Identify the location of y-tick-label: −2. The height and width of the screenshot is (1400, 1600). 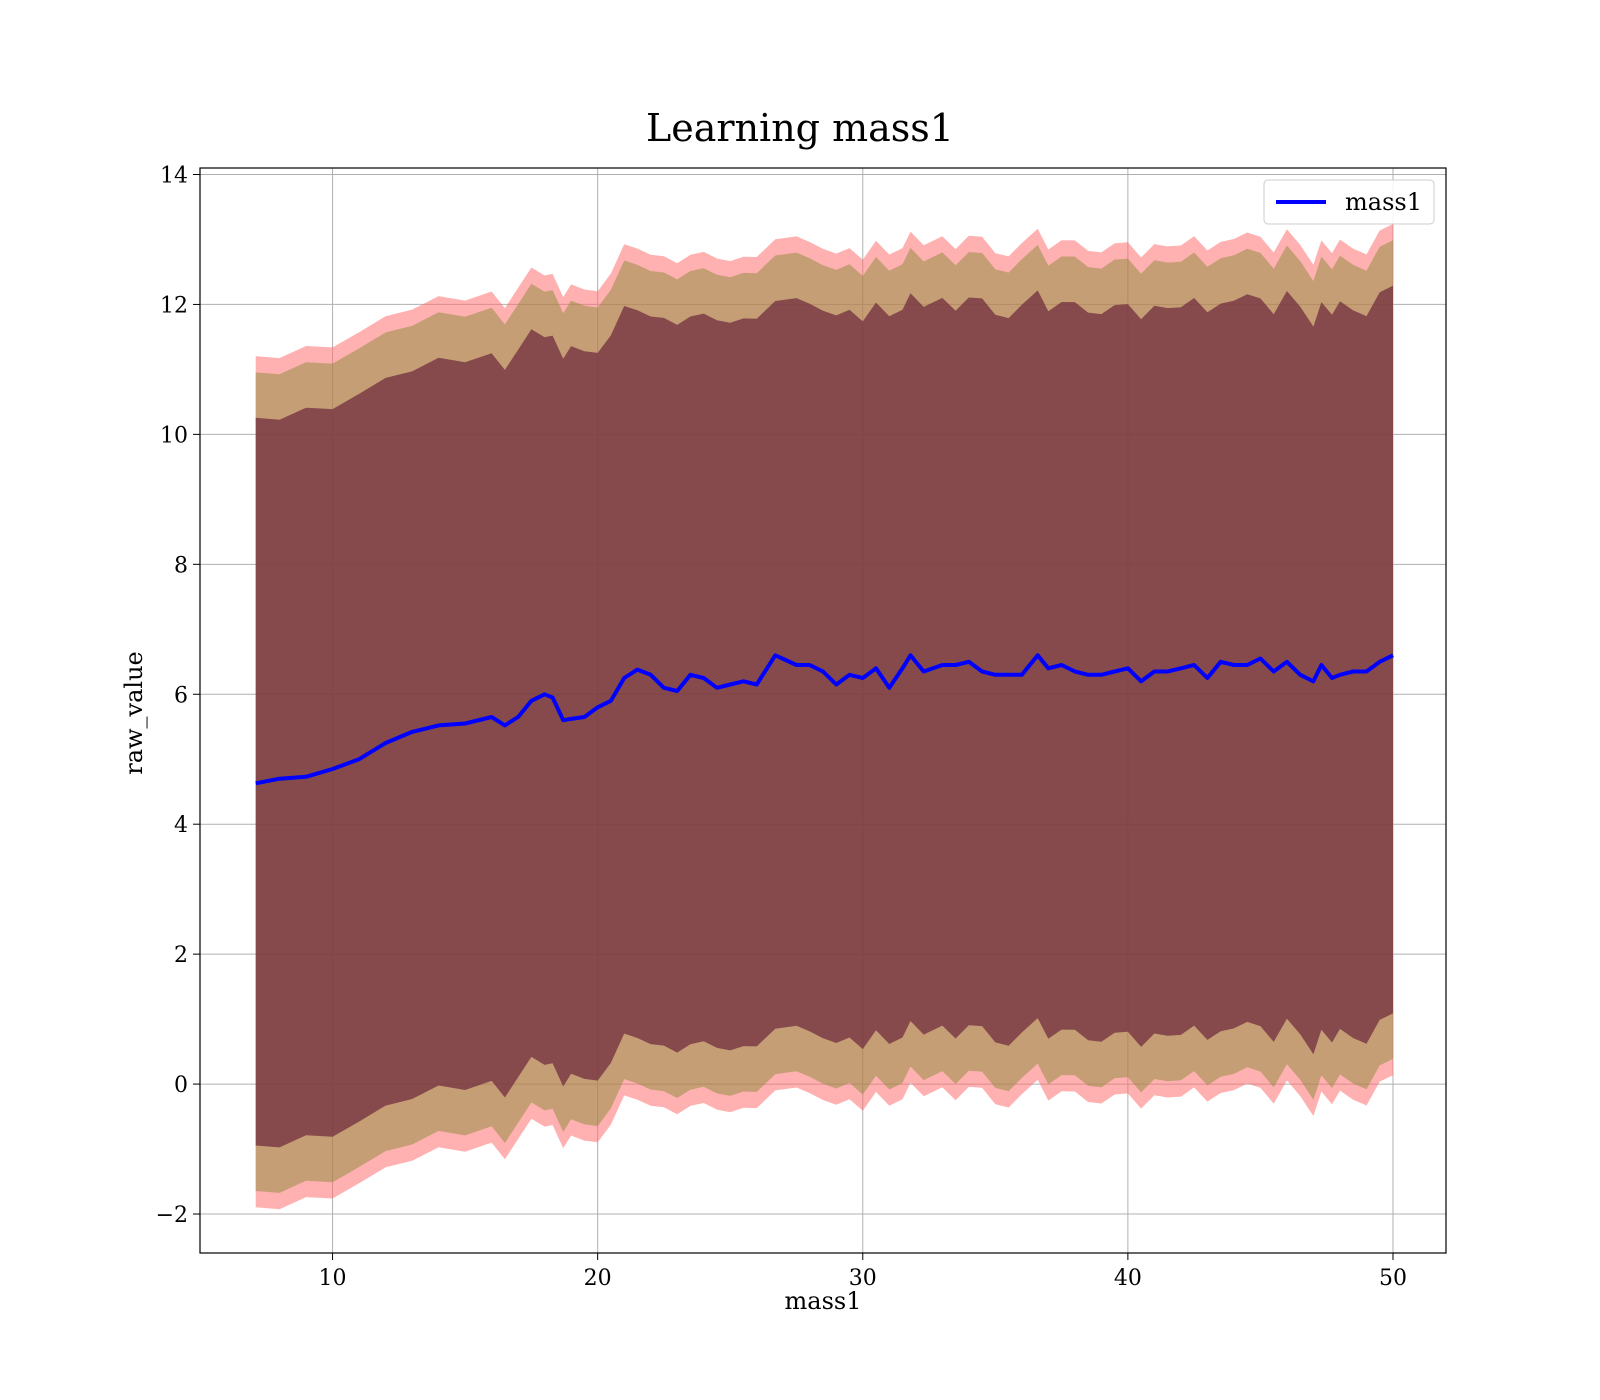
(172, 1215).